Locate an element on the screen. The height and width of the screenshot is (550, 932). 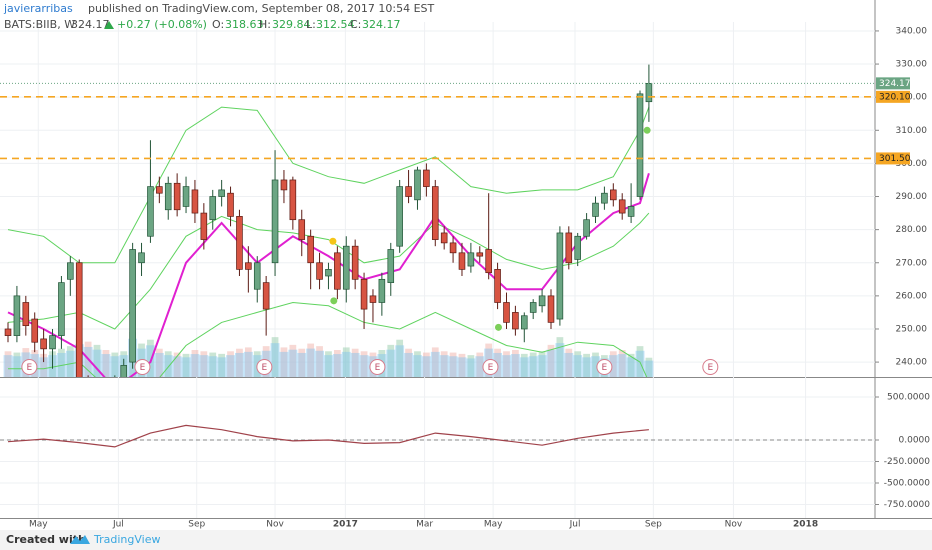
x-tick-label: Sep is located at coordinates (196, 525).